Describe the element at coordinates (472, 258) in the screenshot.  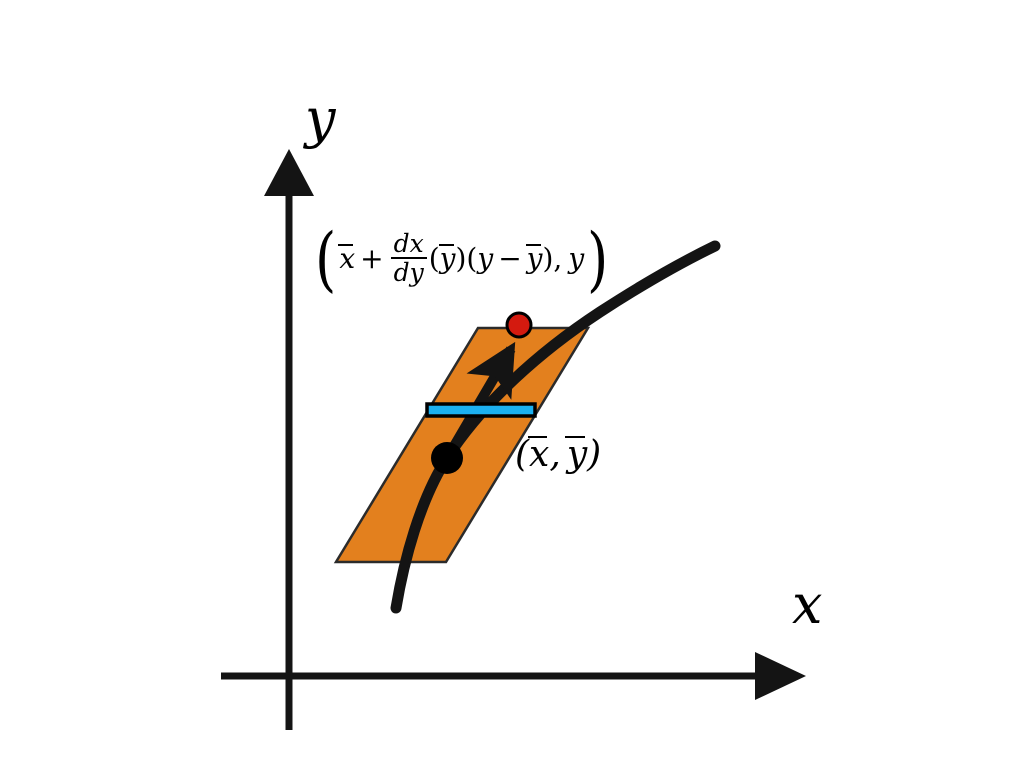
I see `formula-factor-open-paren: (` at that location.